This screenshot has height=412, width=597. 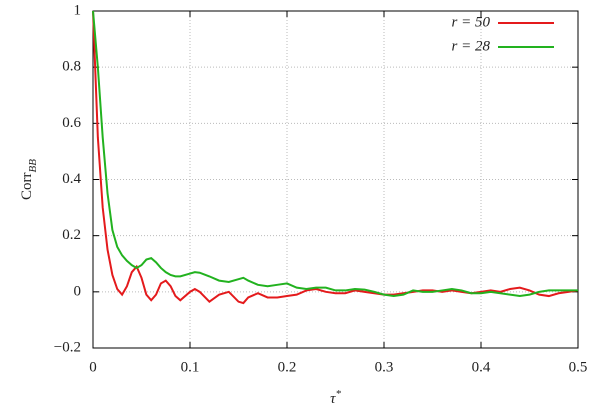 I want to click on y-tick-label: 0.8, so click(x=71, y=67).